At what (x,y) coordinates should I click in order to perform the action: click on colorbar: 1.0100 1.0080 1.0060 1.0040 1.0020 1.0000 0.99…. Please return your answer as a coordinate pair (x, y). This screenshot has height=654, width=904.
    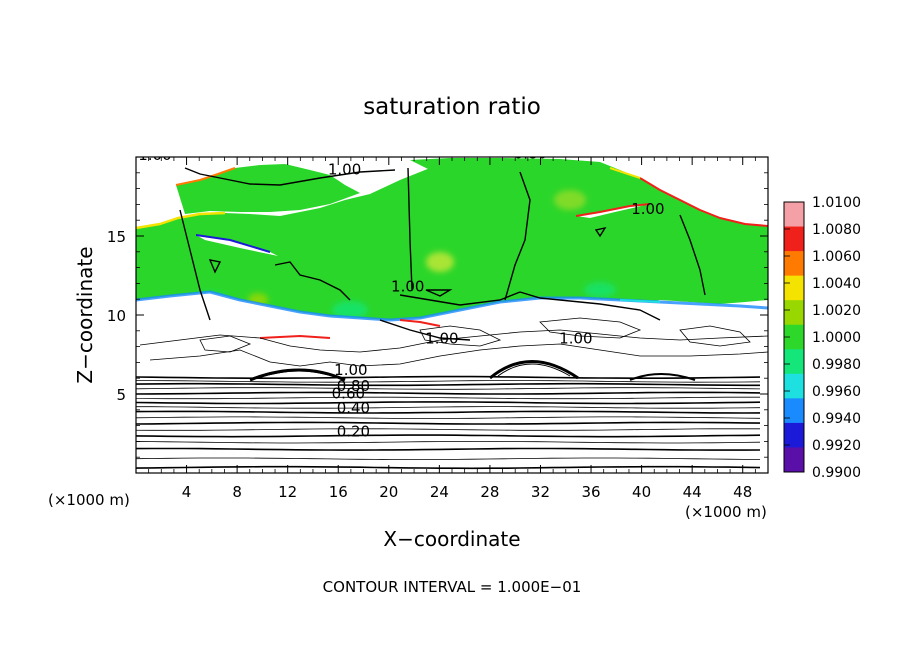
    Looking at the image, I should click on (822, 338).